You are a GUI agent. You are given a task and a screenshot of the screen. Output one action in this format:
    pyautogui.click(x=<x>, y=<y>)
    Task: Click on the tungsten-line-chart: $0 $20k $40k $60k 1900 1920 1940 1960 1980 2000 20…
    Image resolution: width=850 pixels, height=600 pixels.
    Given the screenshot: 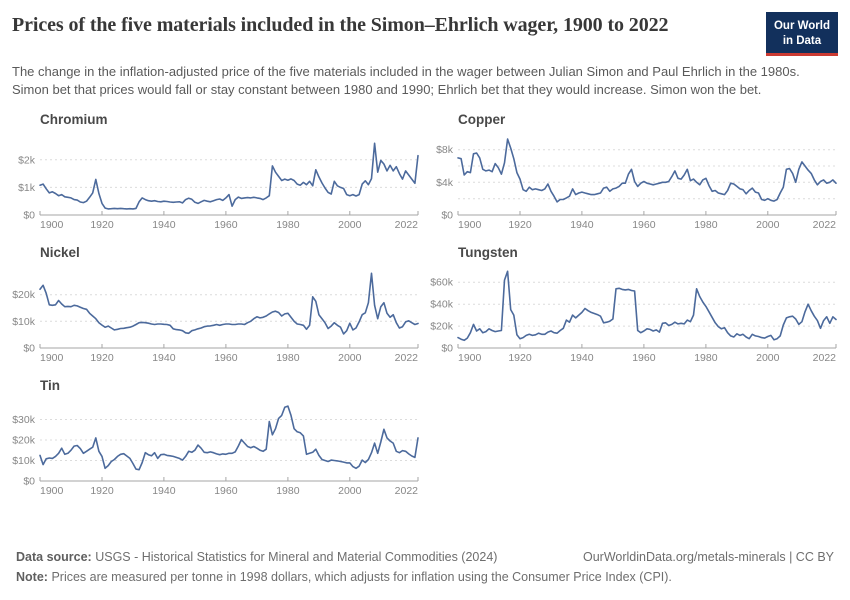 What is the action you would take?
    pyautogui.click(x=635, y=317)
    